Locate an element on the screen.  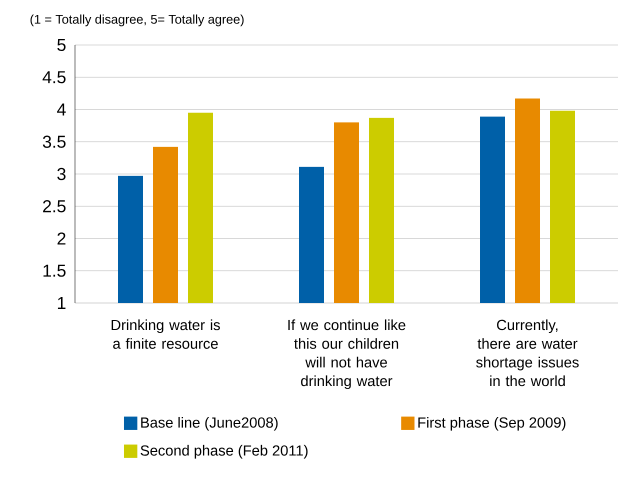
y-tick-label: 3.5 is located at coordinates (54, 142).